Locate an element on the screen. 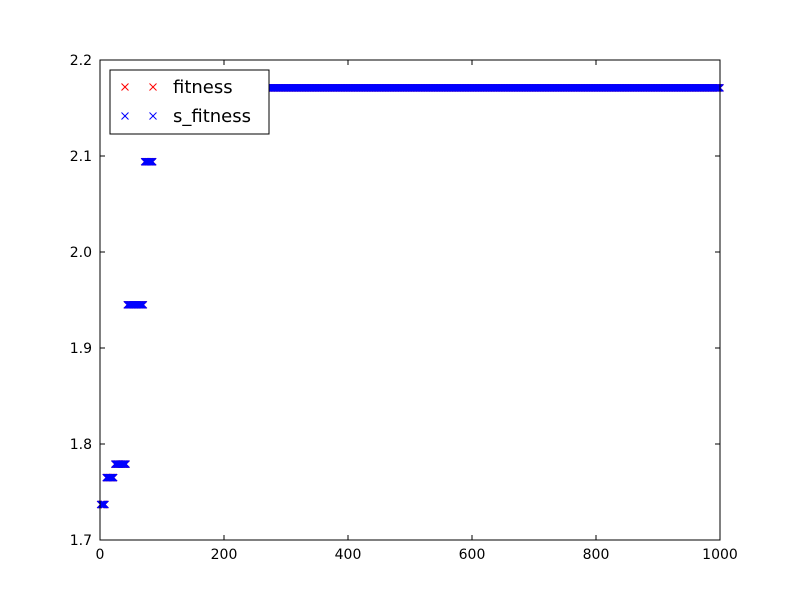  x-tick-label: 400 is located at coordinates (348, 555).